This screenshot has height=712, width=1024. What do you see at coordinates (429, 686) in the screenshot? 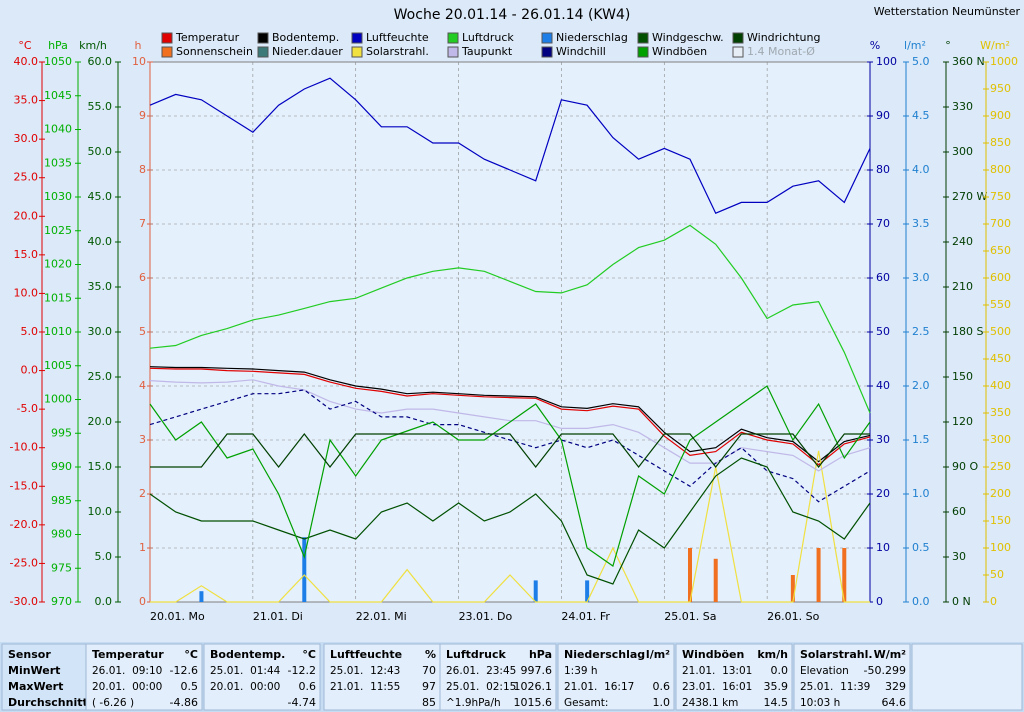
I see `cell-value: 97` at bounding box center [429, 686].